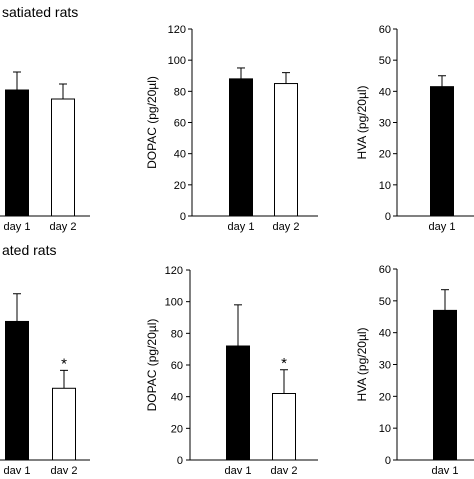 This screenshot has width=474, height=479. What do you see at coordinates (385, 366) in the screenshot?
I see `y-tick-label-bottom-right-3: 30` at bounding box center [385, 366].